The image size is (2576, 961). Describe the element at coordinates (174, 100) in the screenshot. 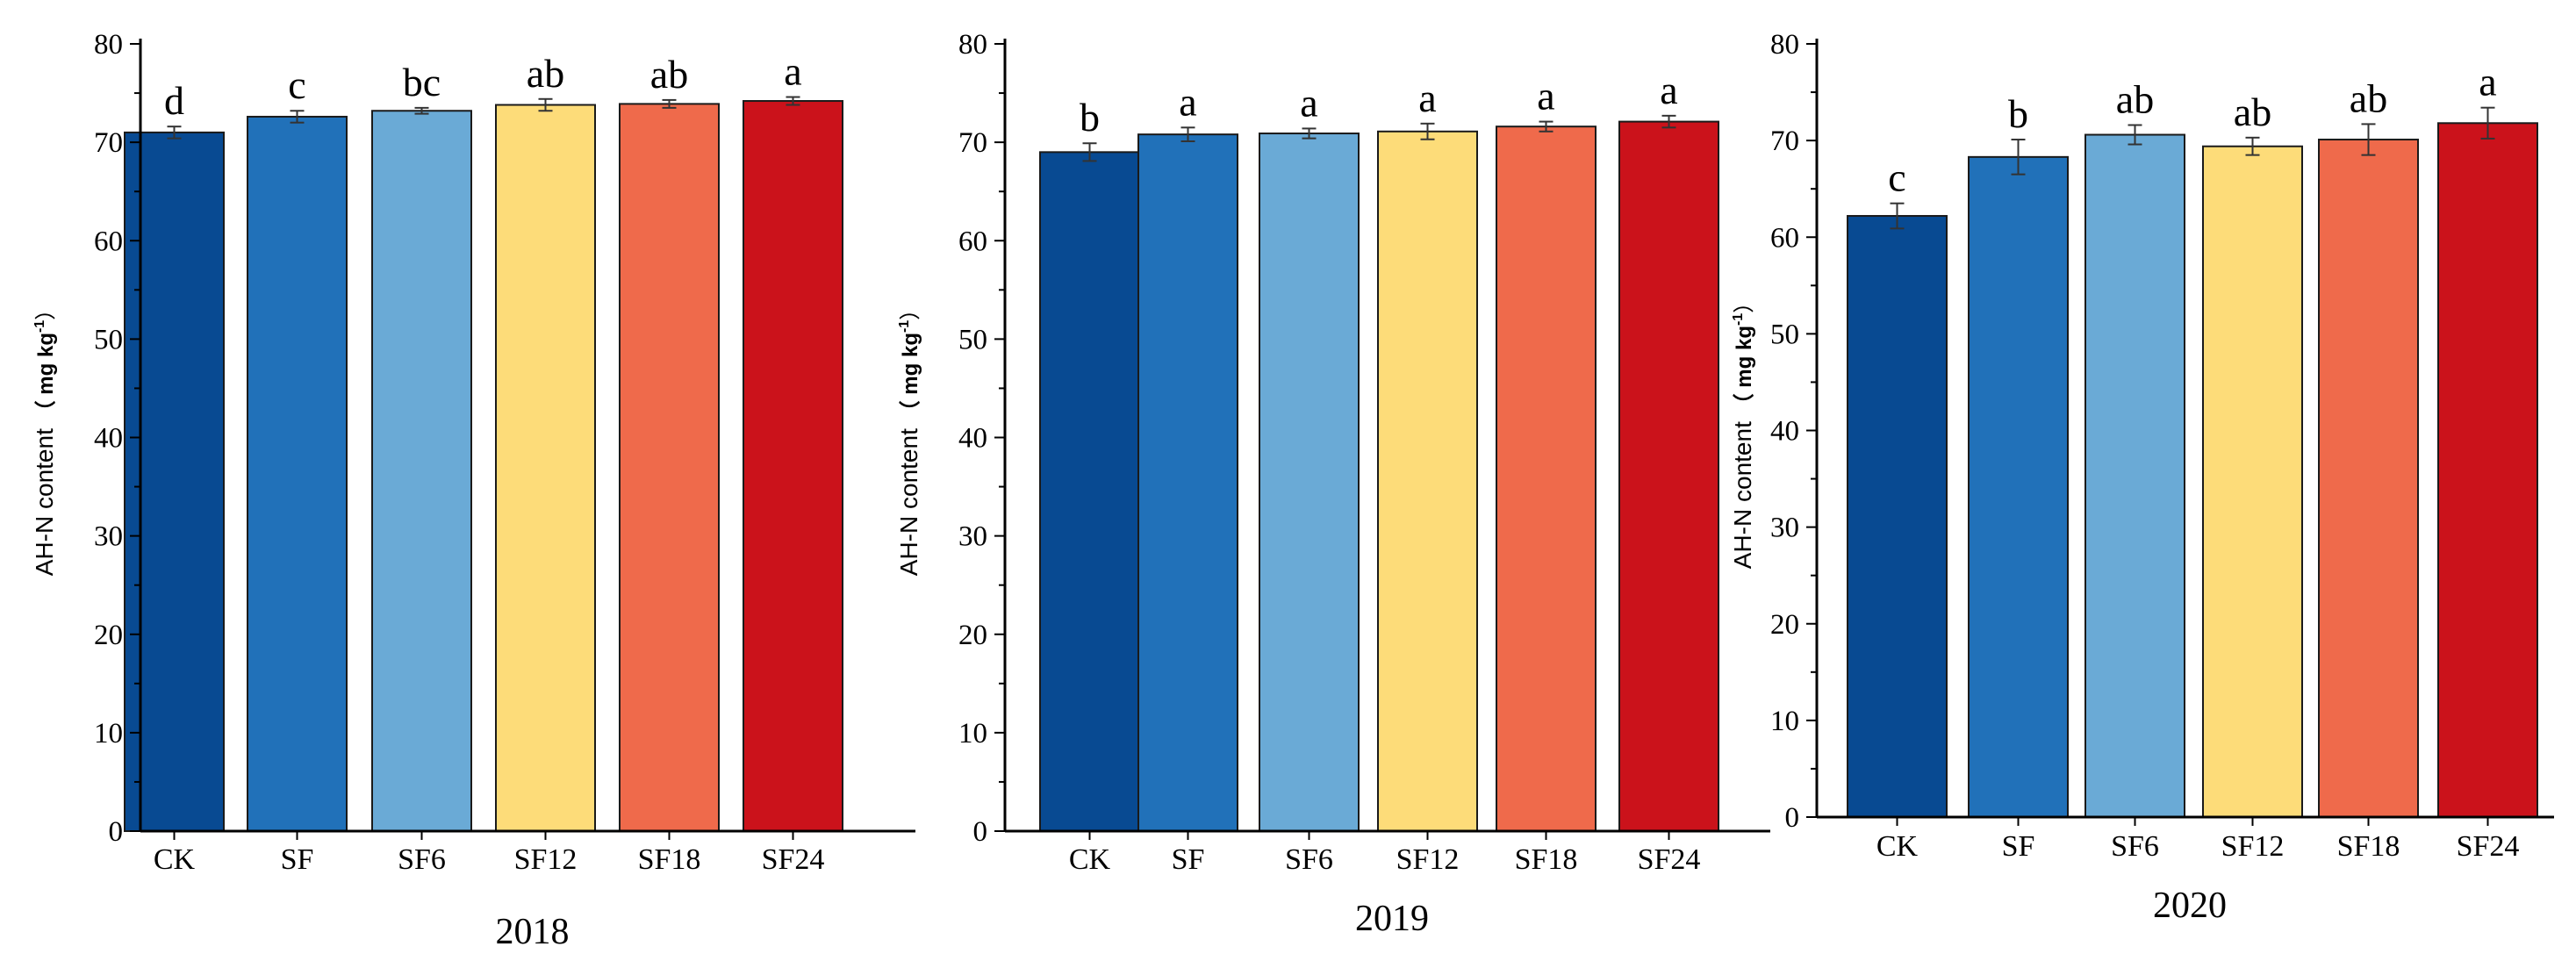

I see `significance-label: d` at that location.